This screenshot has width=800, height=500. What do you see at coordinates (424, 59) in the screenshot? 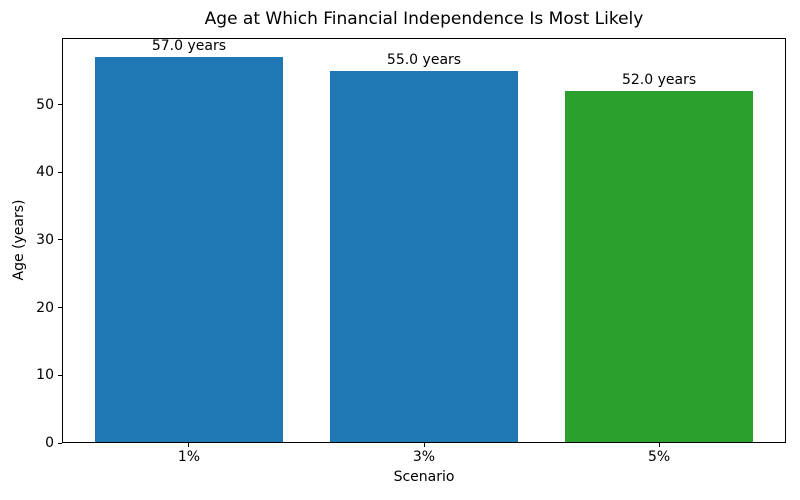
I see `bar-value-label: 55.0 years` at bounding box center [424, 59].